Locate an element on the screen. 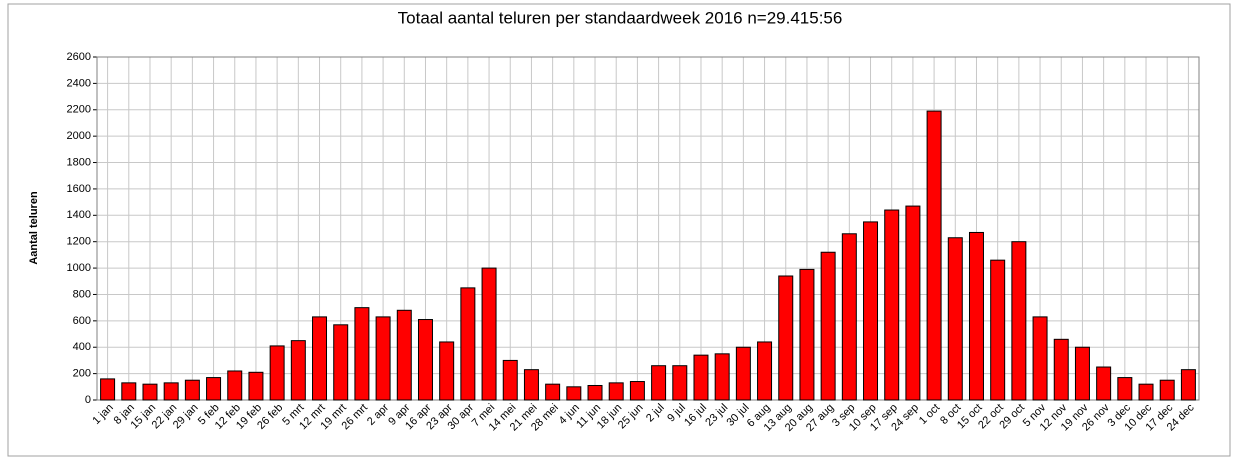  y-tick-label: 1000 is located at coordinates (79, 268).